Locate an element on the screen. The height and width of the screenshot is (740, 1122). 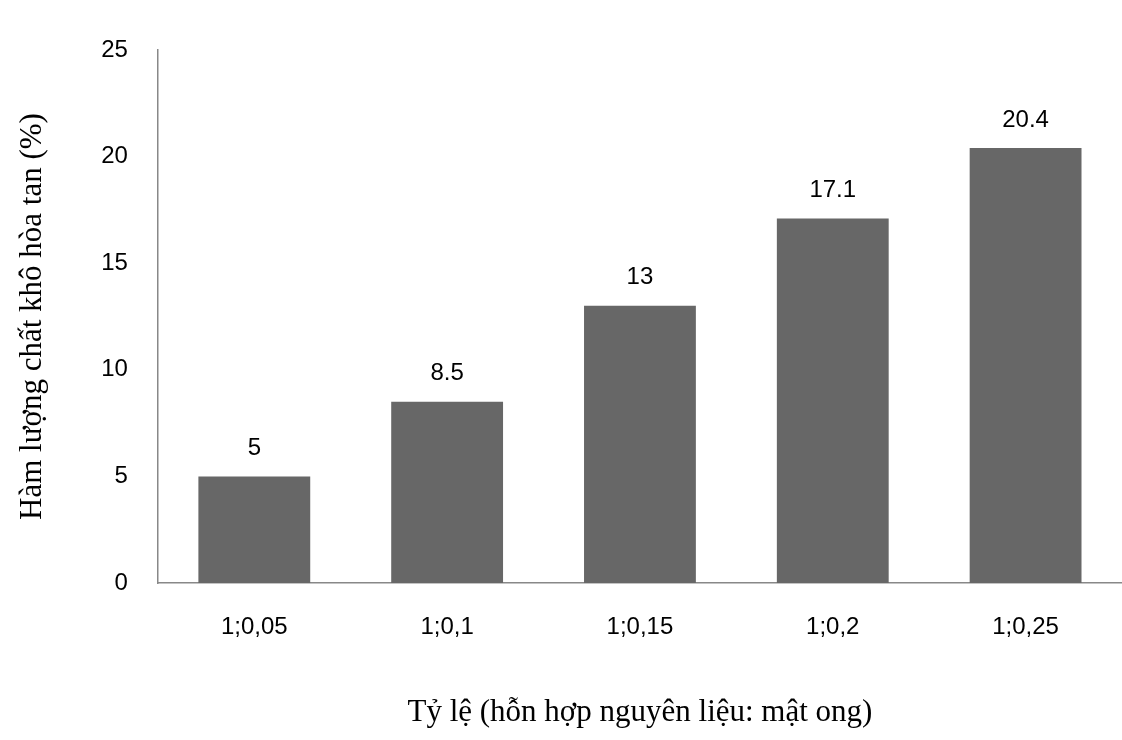
x-tick-label: 1;0,1 is located at coordinates (447, 626).